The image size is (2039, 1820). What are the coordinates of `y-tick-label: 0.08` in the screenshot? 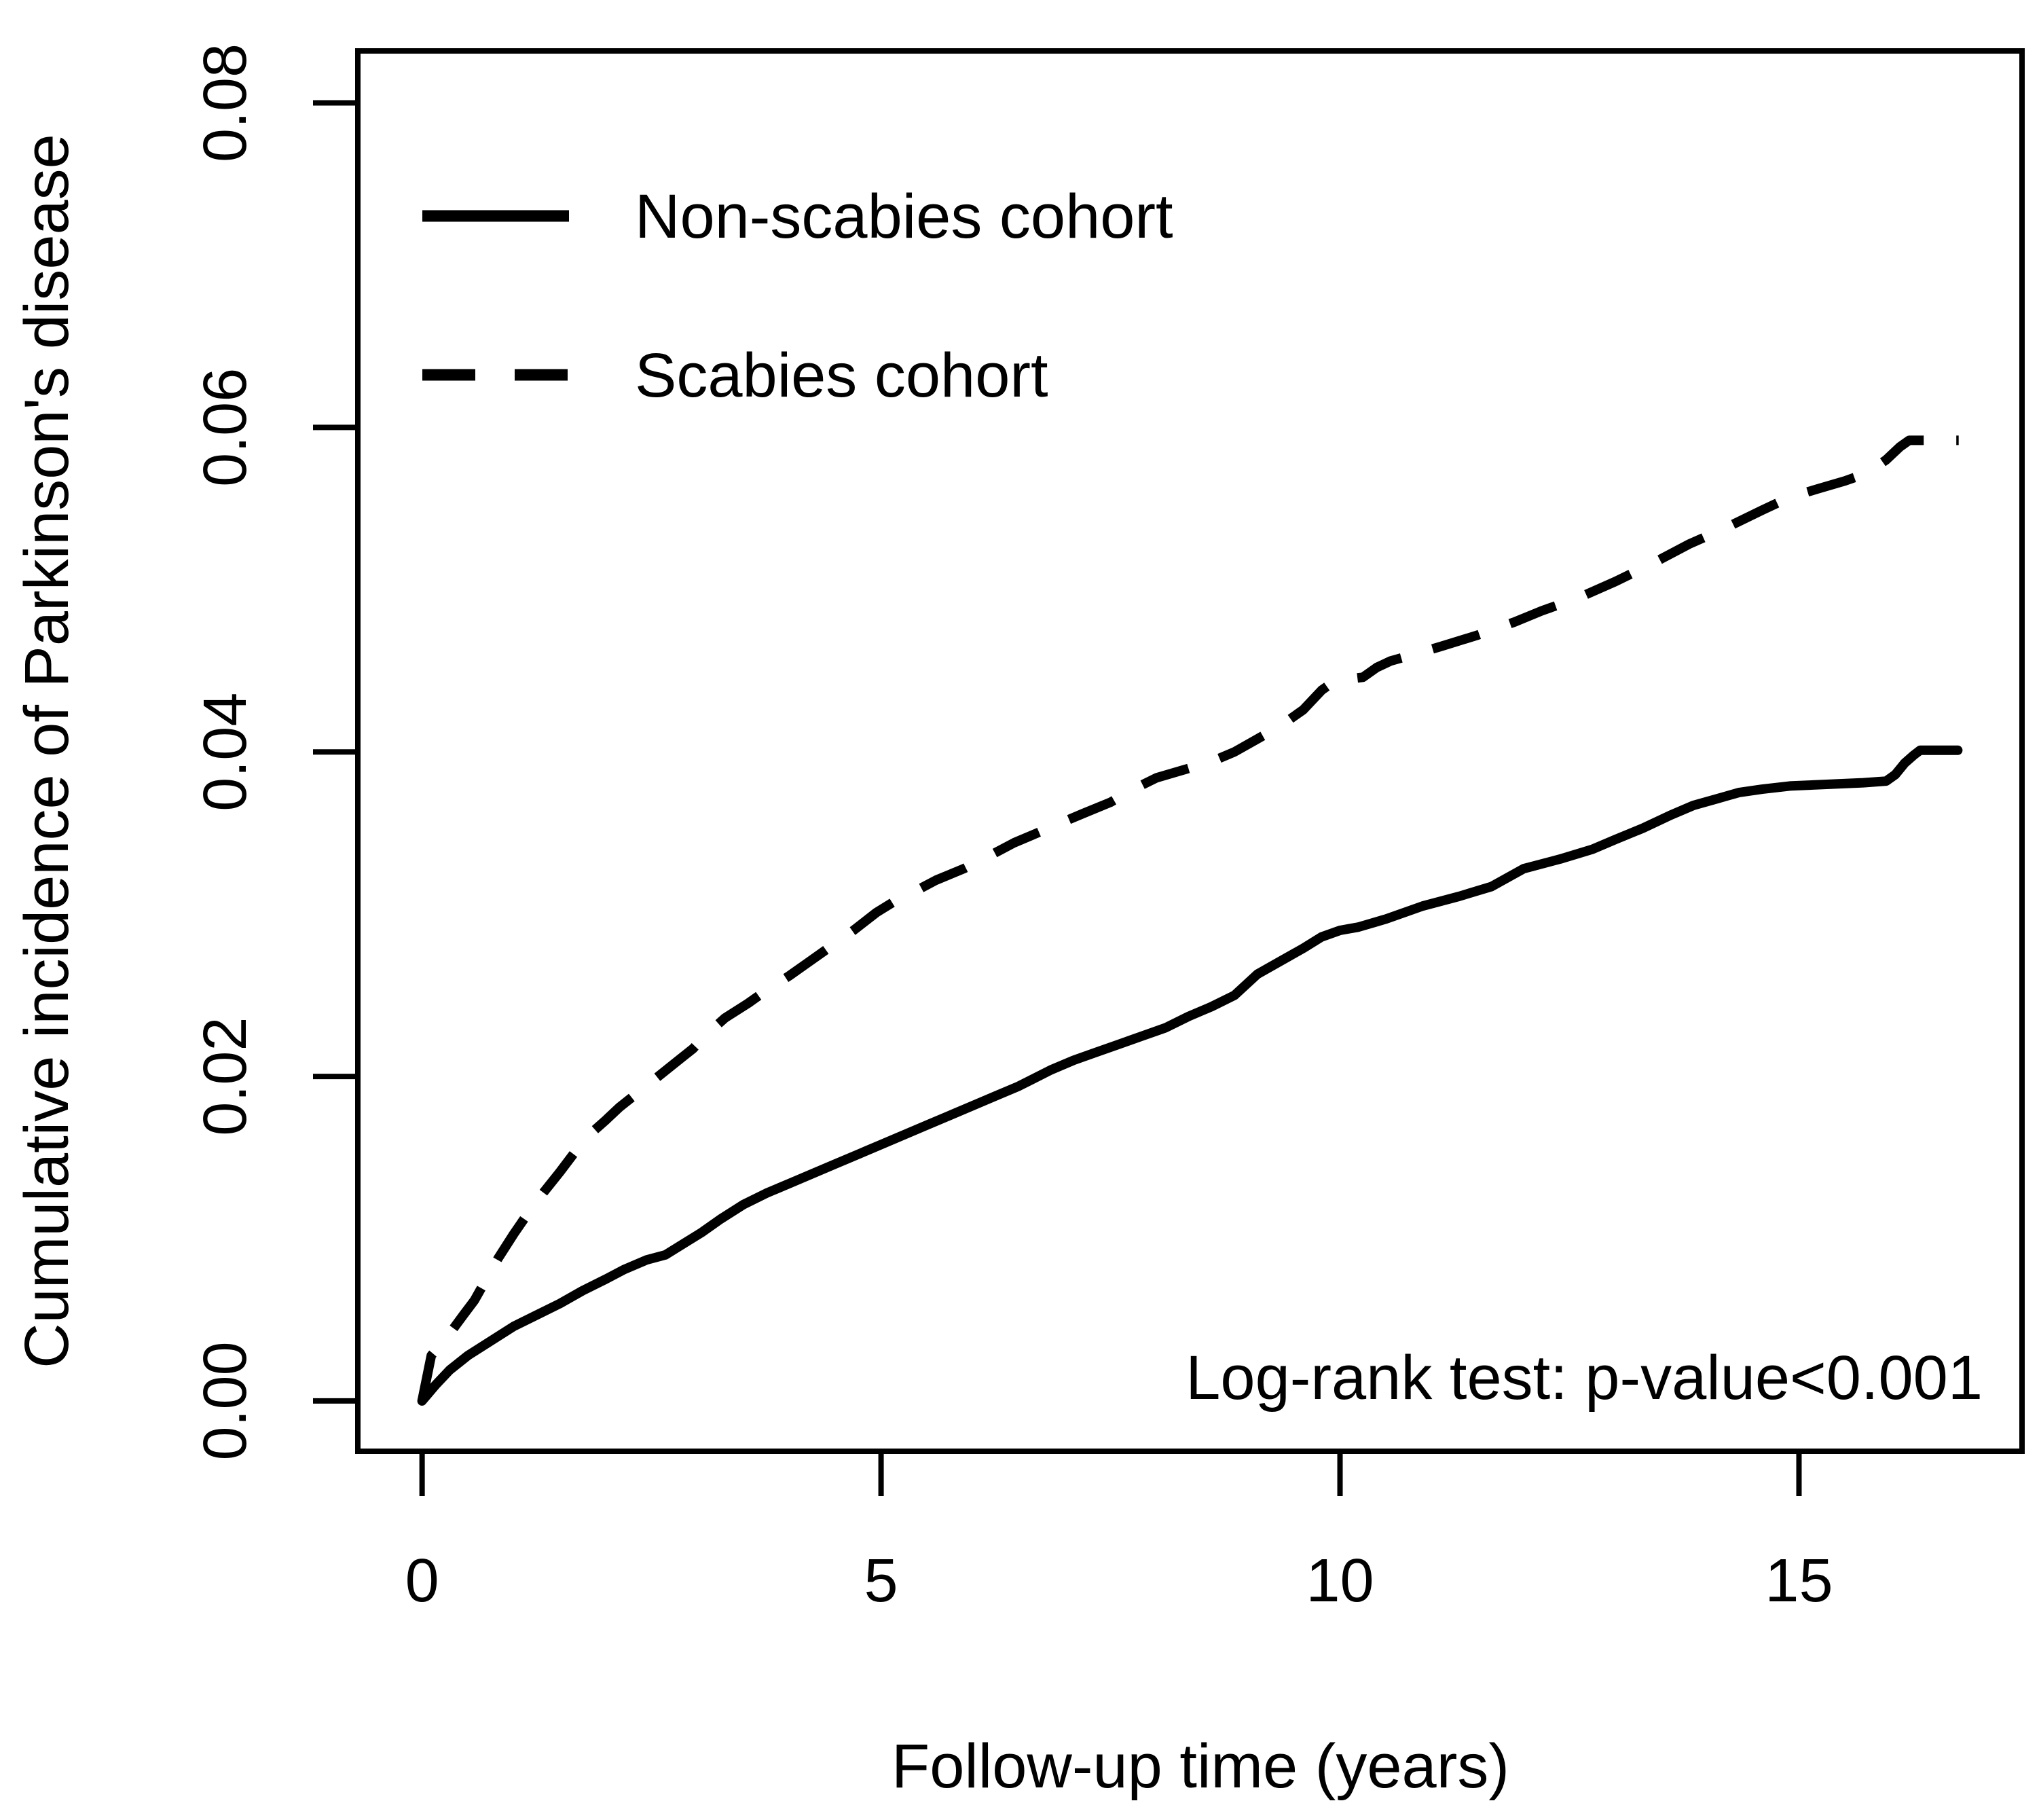 It's located at (225, 103).